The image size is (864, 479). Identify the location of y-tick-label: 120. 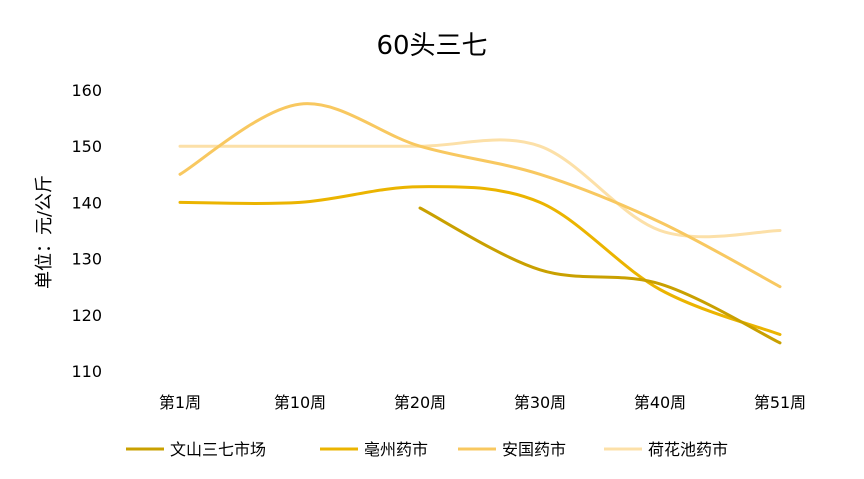
(86, 315).